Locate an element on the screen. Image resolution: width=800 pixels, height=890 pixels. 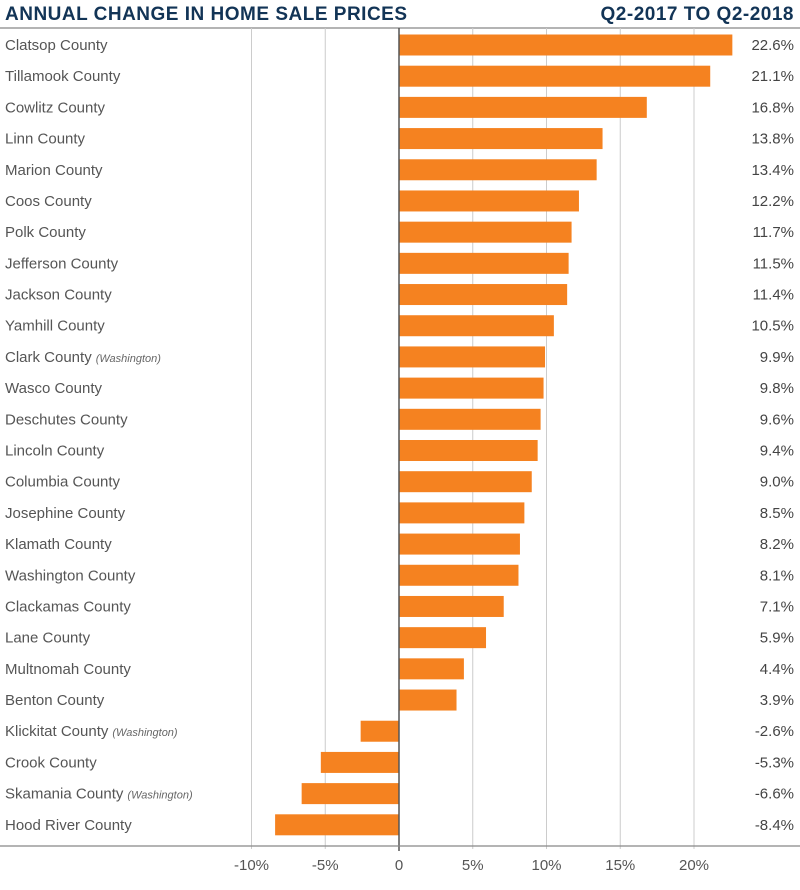
value-label: 9.0% is located at coordinates (777, 482).